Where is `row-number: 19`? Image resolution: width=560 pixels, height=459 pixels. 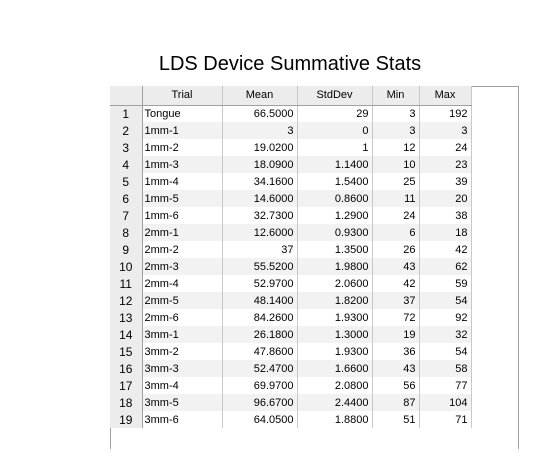
row-number: 19 is located at coordinates (126, 419).